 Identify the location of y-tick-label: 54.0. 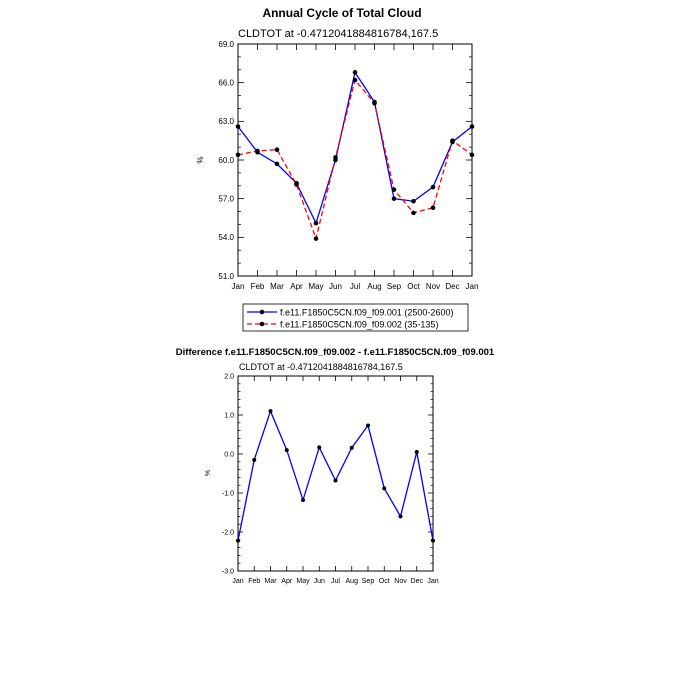
(226, 237).